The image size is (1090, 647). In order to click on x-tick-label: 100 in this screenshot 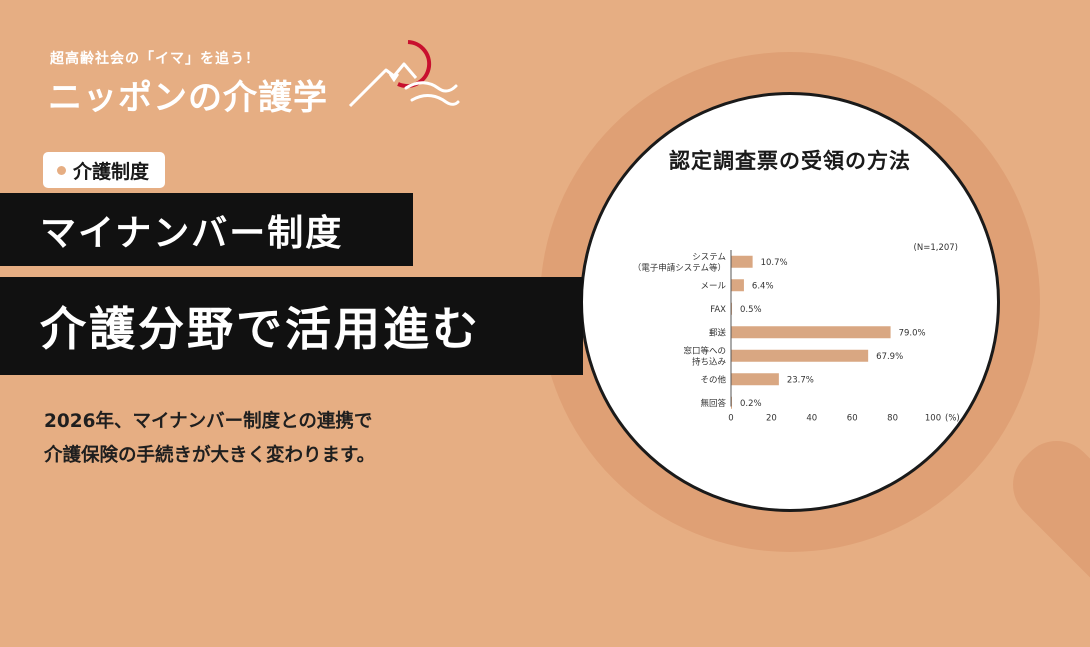, I will do `click(933, 419)`.